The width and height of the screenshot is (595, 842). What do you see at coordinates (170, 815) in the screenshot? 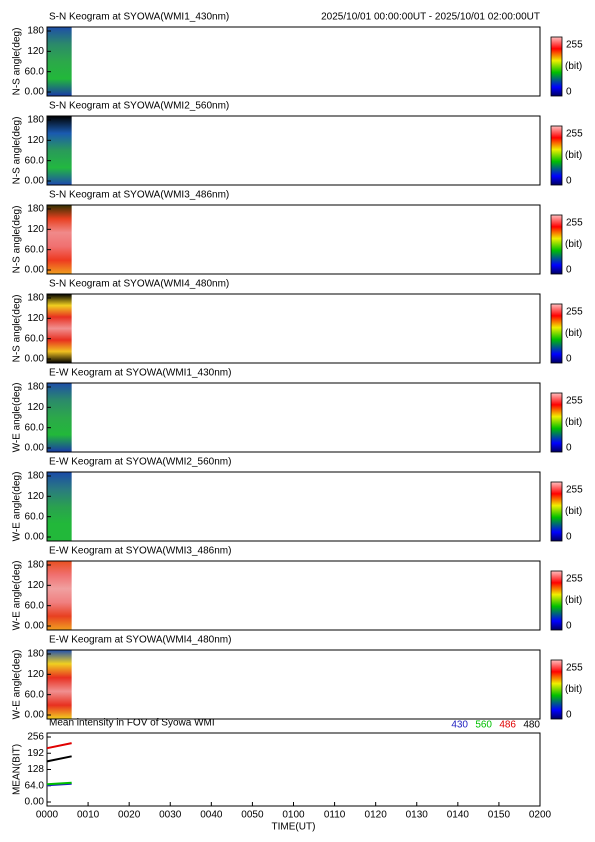
I see `x-tick-label: 0030` at bounding box center [170, 815].